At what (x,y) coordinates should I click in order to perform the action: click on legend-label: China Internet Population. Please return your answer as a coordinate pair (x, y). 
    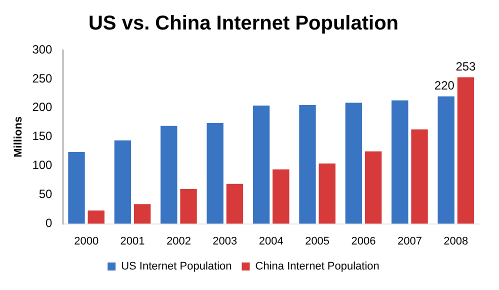
    Looking at the image, I should click on (317, 266).